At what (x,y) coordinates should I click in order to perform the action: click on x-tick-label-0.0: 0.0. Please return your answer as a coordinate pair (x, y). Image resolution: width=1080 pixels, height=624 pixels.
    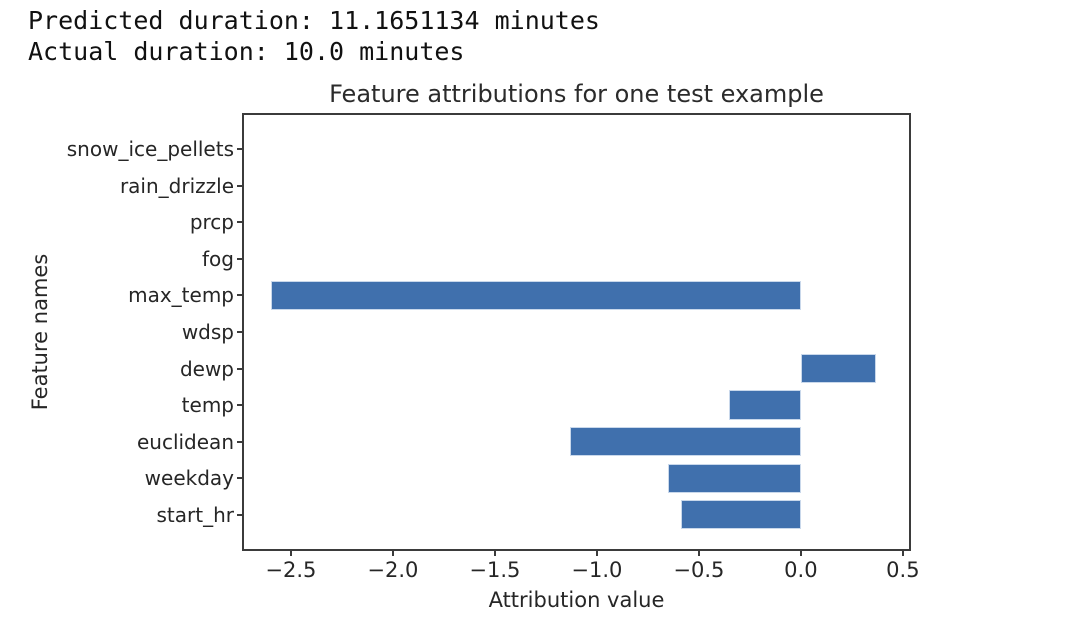
    Looking at the image, I should click on (801, 570).